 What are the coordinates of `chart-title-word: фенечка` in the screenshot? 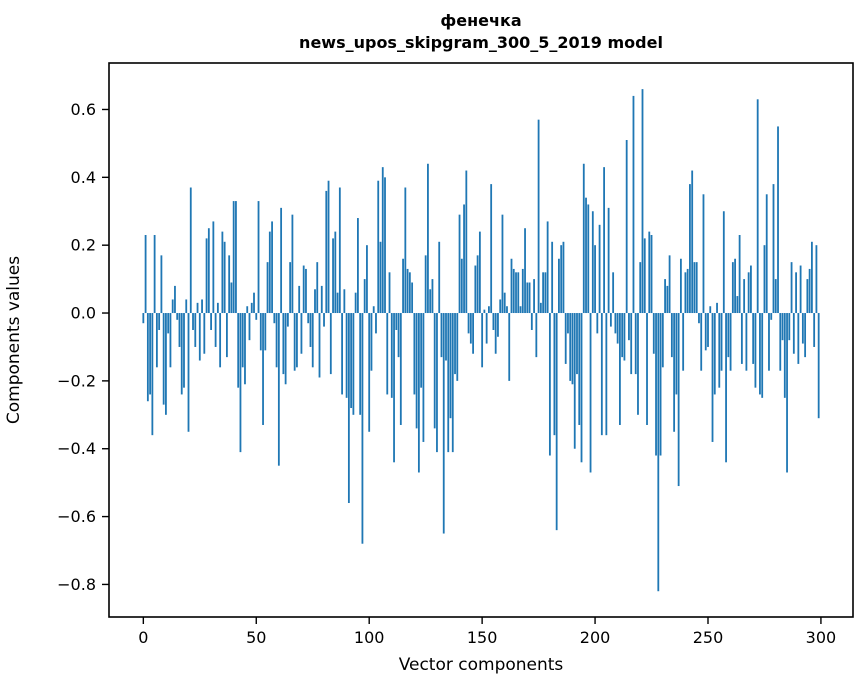 It's located at (481, 20).